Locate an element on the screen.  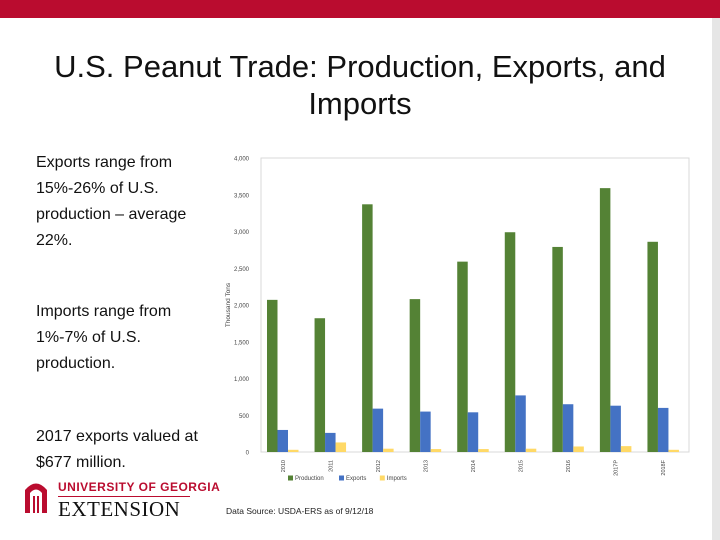
bar-imports-2017p is located at coordinates (626, 449).